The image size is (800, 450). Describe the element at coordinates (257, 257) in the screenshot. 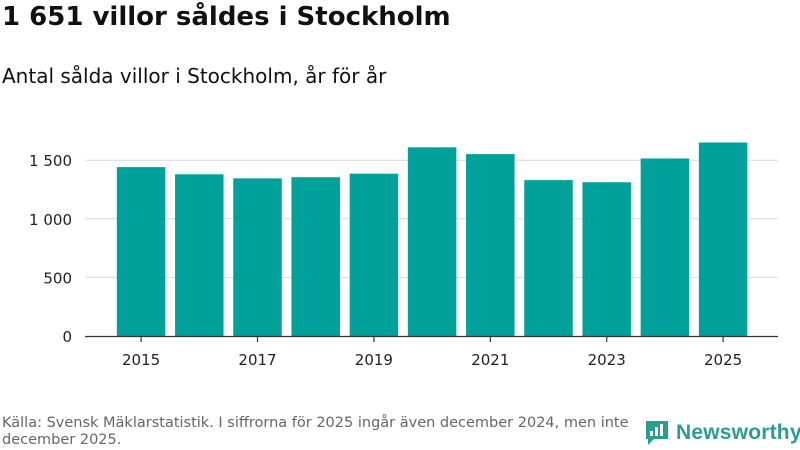

I see `bar-2017` at that location.